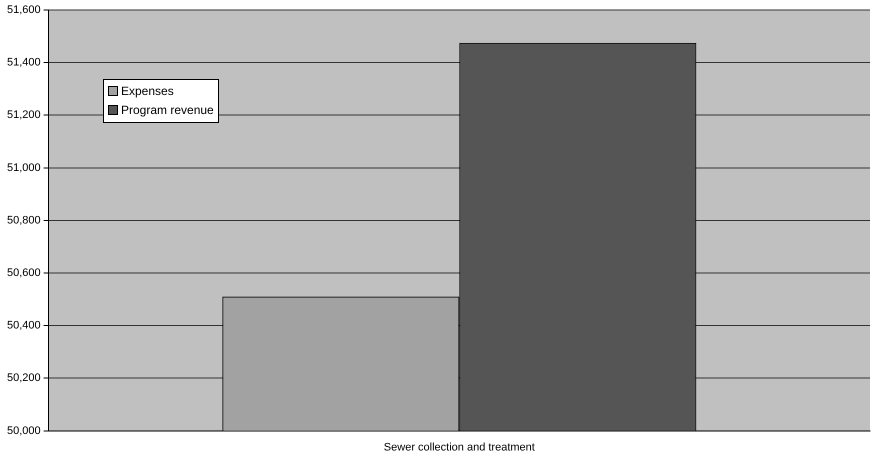 This screenshot has height=464, width=871. What do you see at coordinates (23, 378) in the screenshot?
I see `y-tick-label: 50,200` at bounding box center [23, 378].